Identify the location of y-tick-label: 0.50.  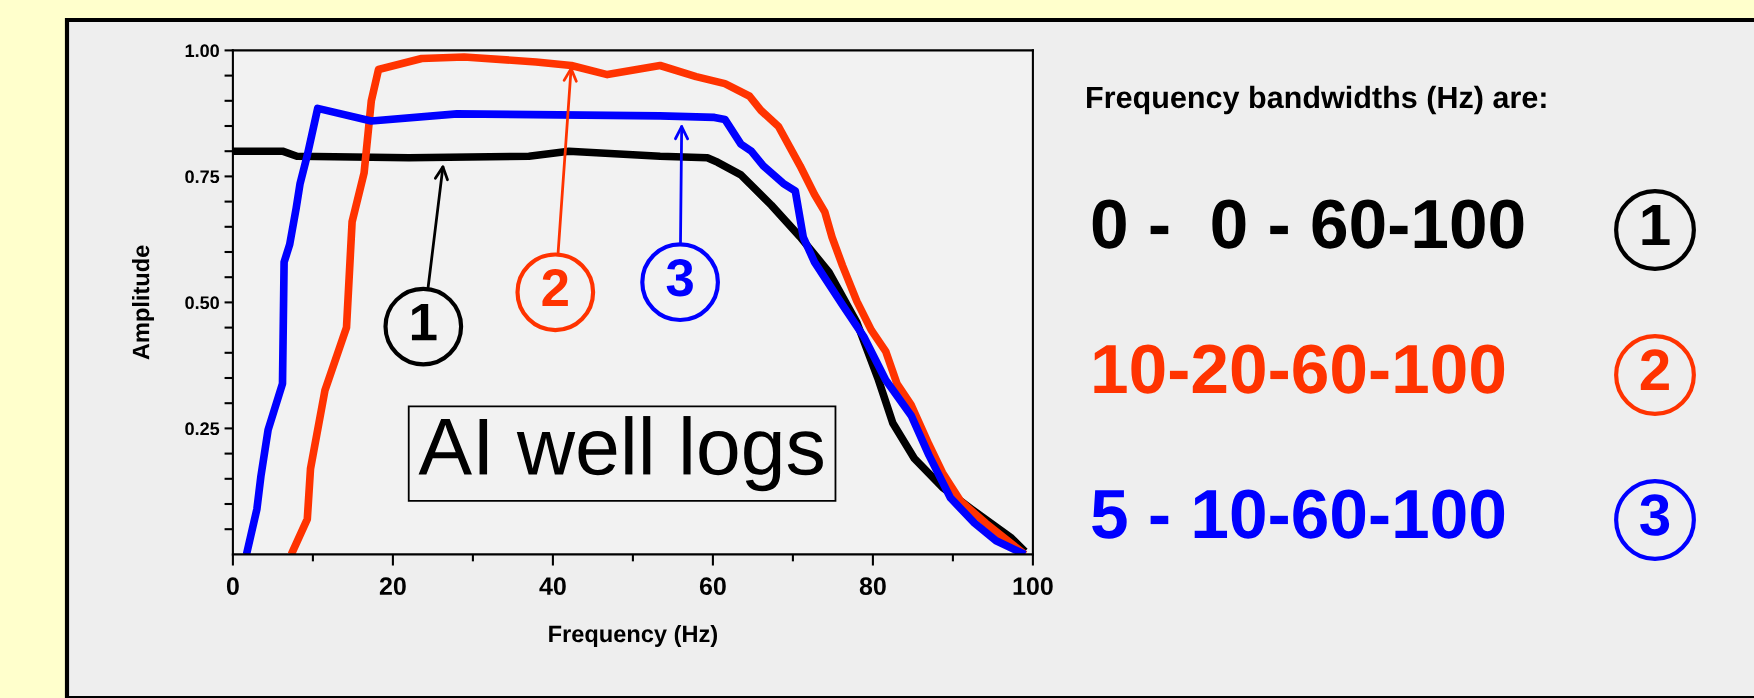
(202, 303).